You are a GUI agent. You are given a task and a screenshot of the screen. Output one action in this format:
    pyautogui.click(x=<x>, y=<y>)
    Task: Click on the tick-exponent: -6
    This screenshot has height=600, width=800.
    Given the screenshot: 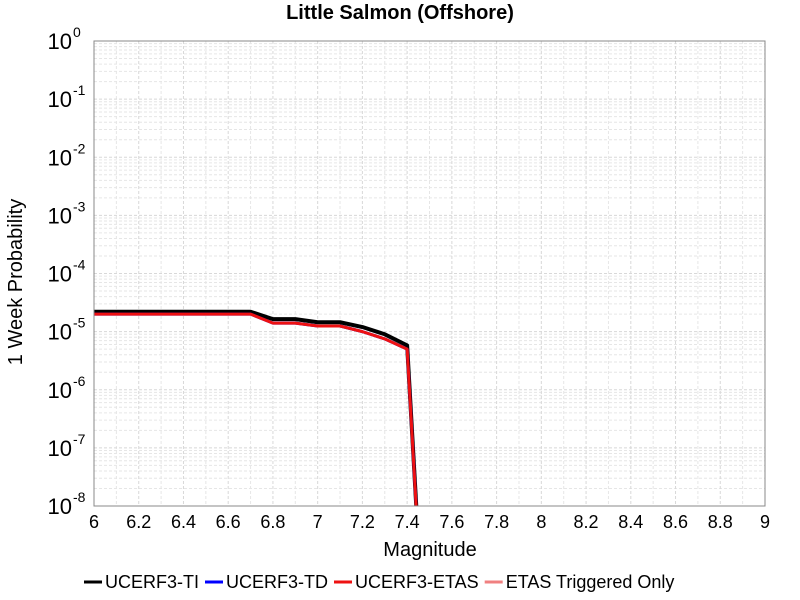 What is the action you would take?
    pyautogui.click(x=79, y=381)
    